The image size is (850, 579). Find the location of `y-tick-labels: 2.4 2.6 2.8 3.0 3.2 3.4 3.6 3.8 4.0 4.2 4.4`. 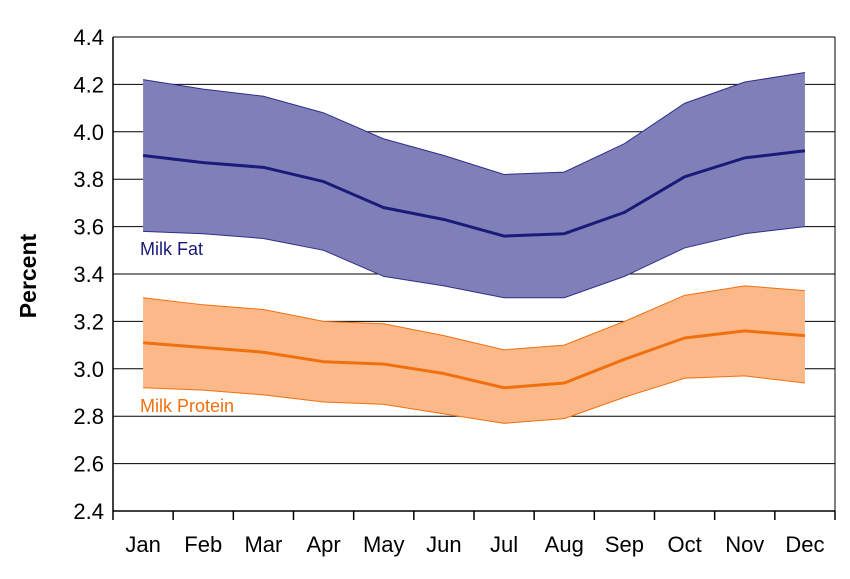

y-tick-labels: 2.4 2.6 2.8 3.0 3.2 3.4 3.6 3.8 4.0 4.2 4.4 is located at coordinates (88, 274).